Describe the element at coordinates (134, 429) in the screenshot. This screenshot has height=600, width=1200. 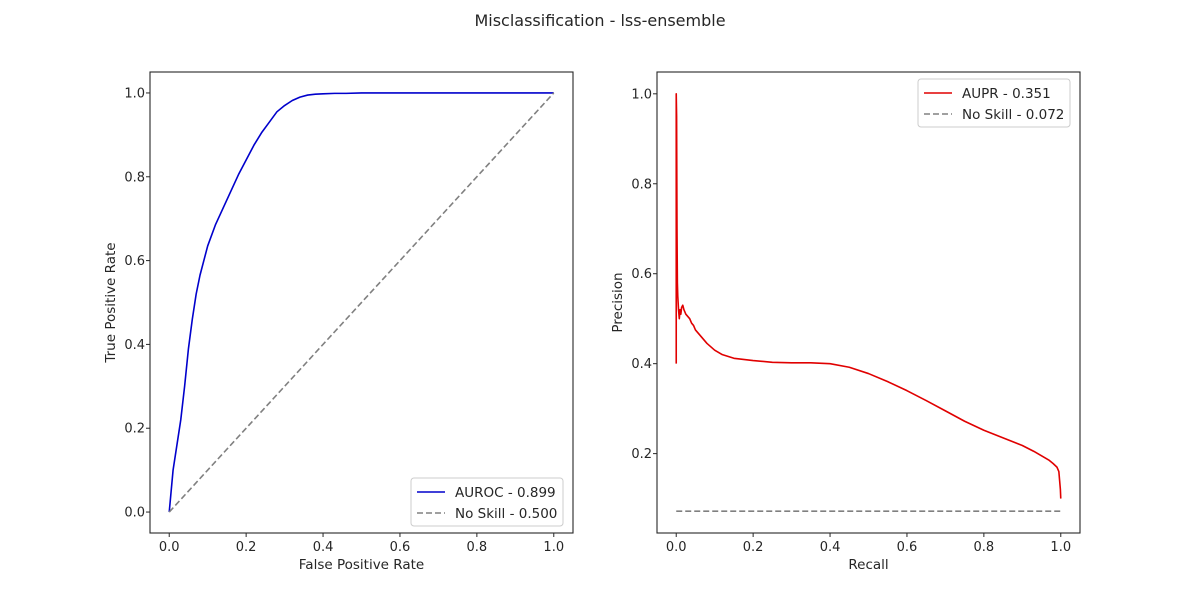
I see `roc-ytick-label: 0.2` at that location.